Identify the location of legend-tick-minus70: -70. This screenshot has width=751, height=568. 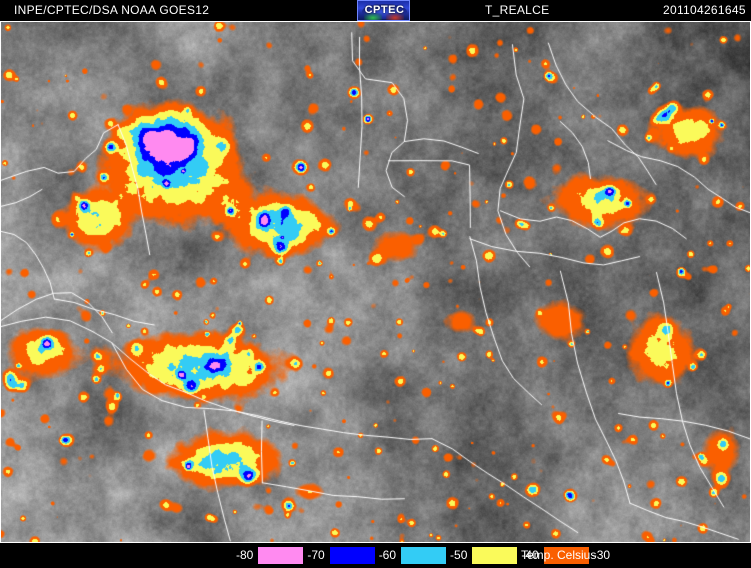
(316, 555).